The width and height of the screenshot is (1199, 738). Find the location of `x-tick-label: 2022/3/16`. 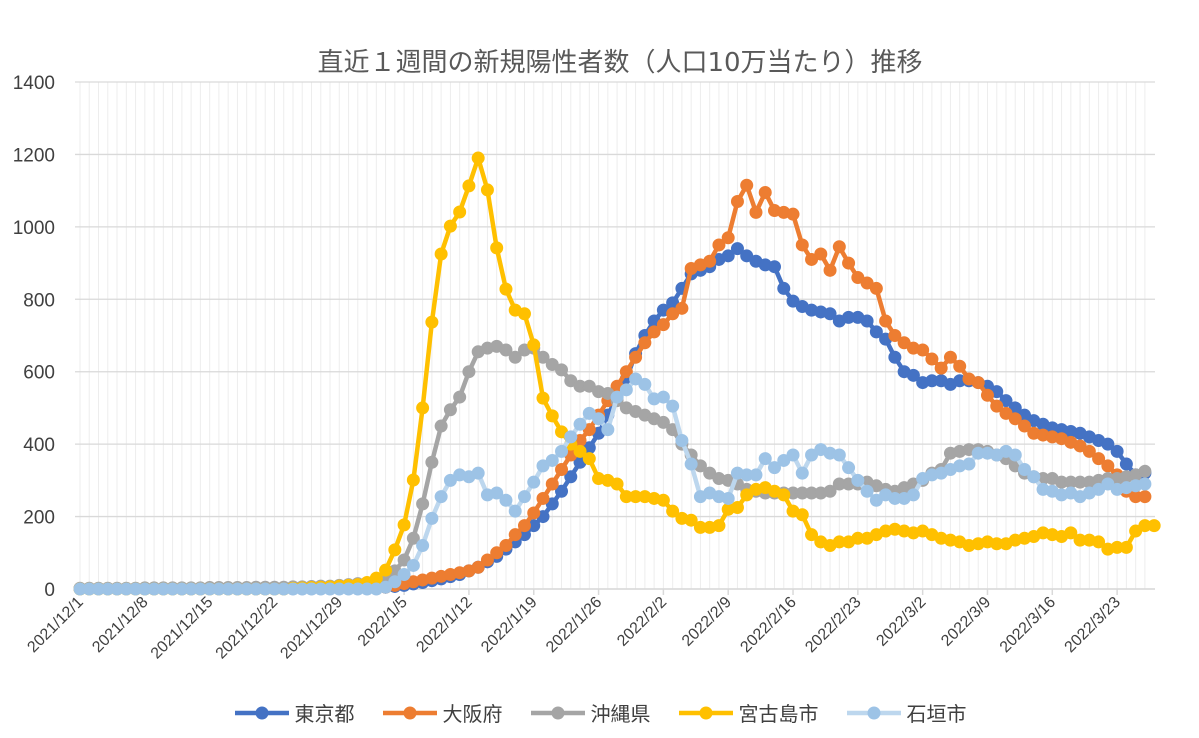

x-tick-label: 2022/3/16 is located at coordinates (1028, 625).